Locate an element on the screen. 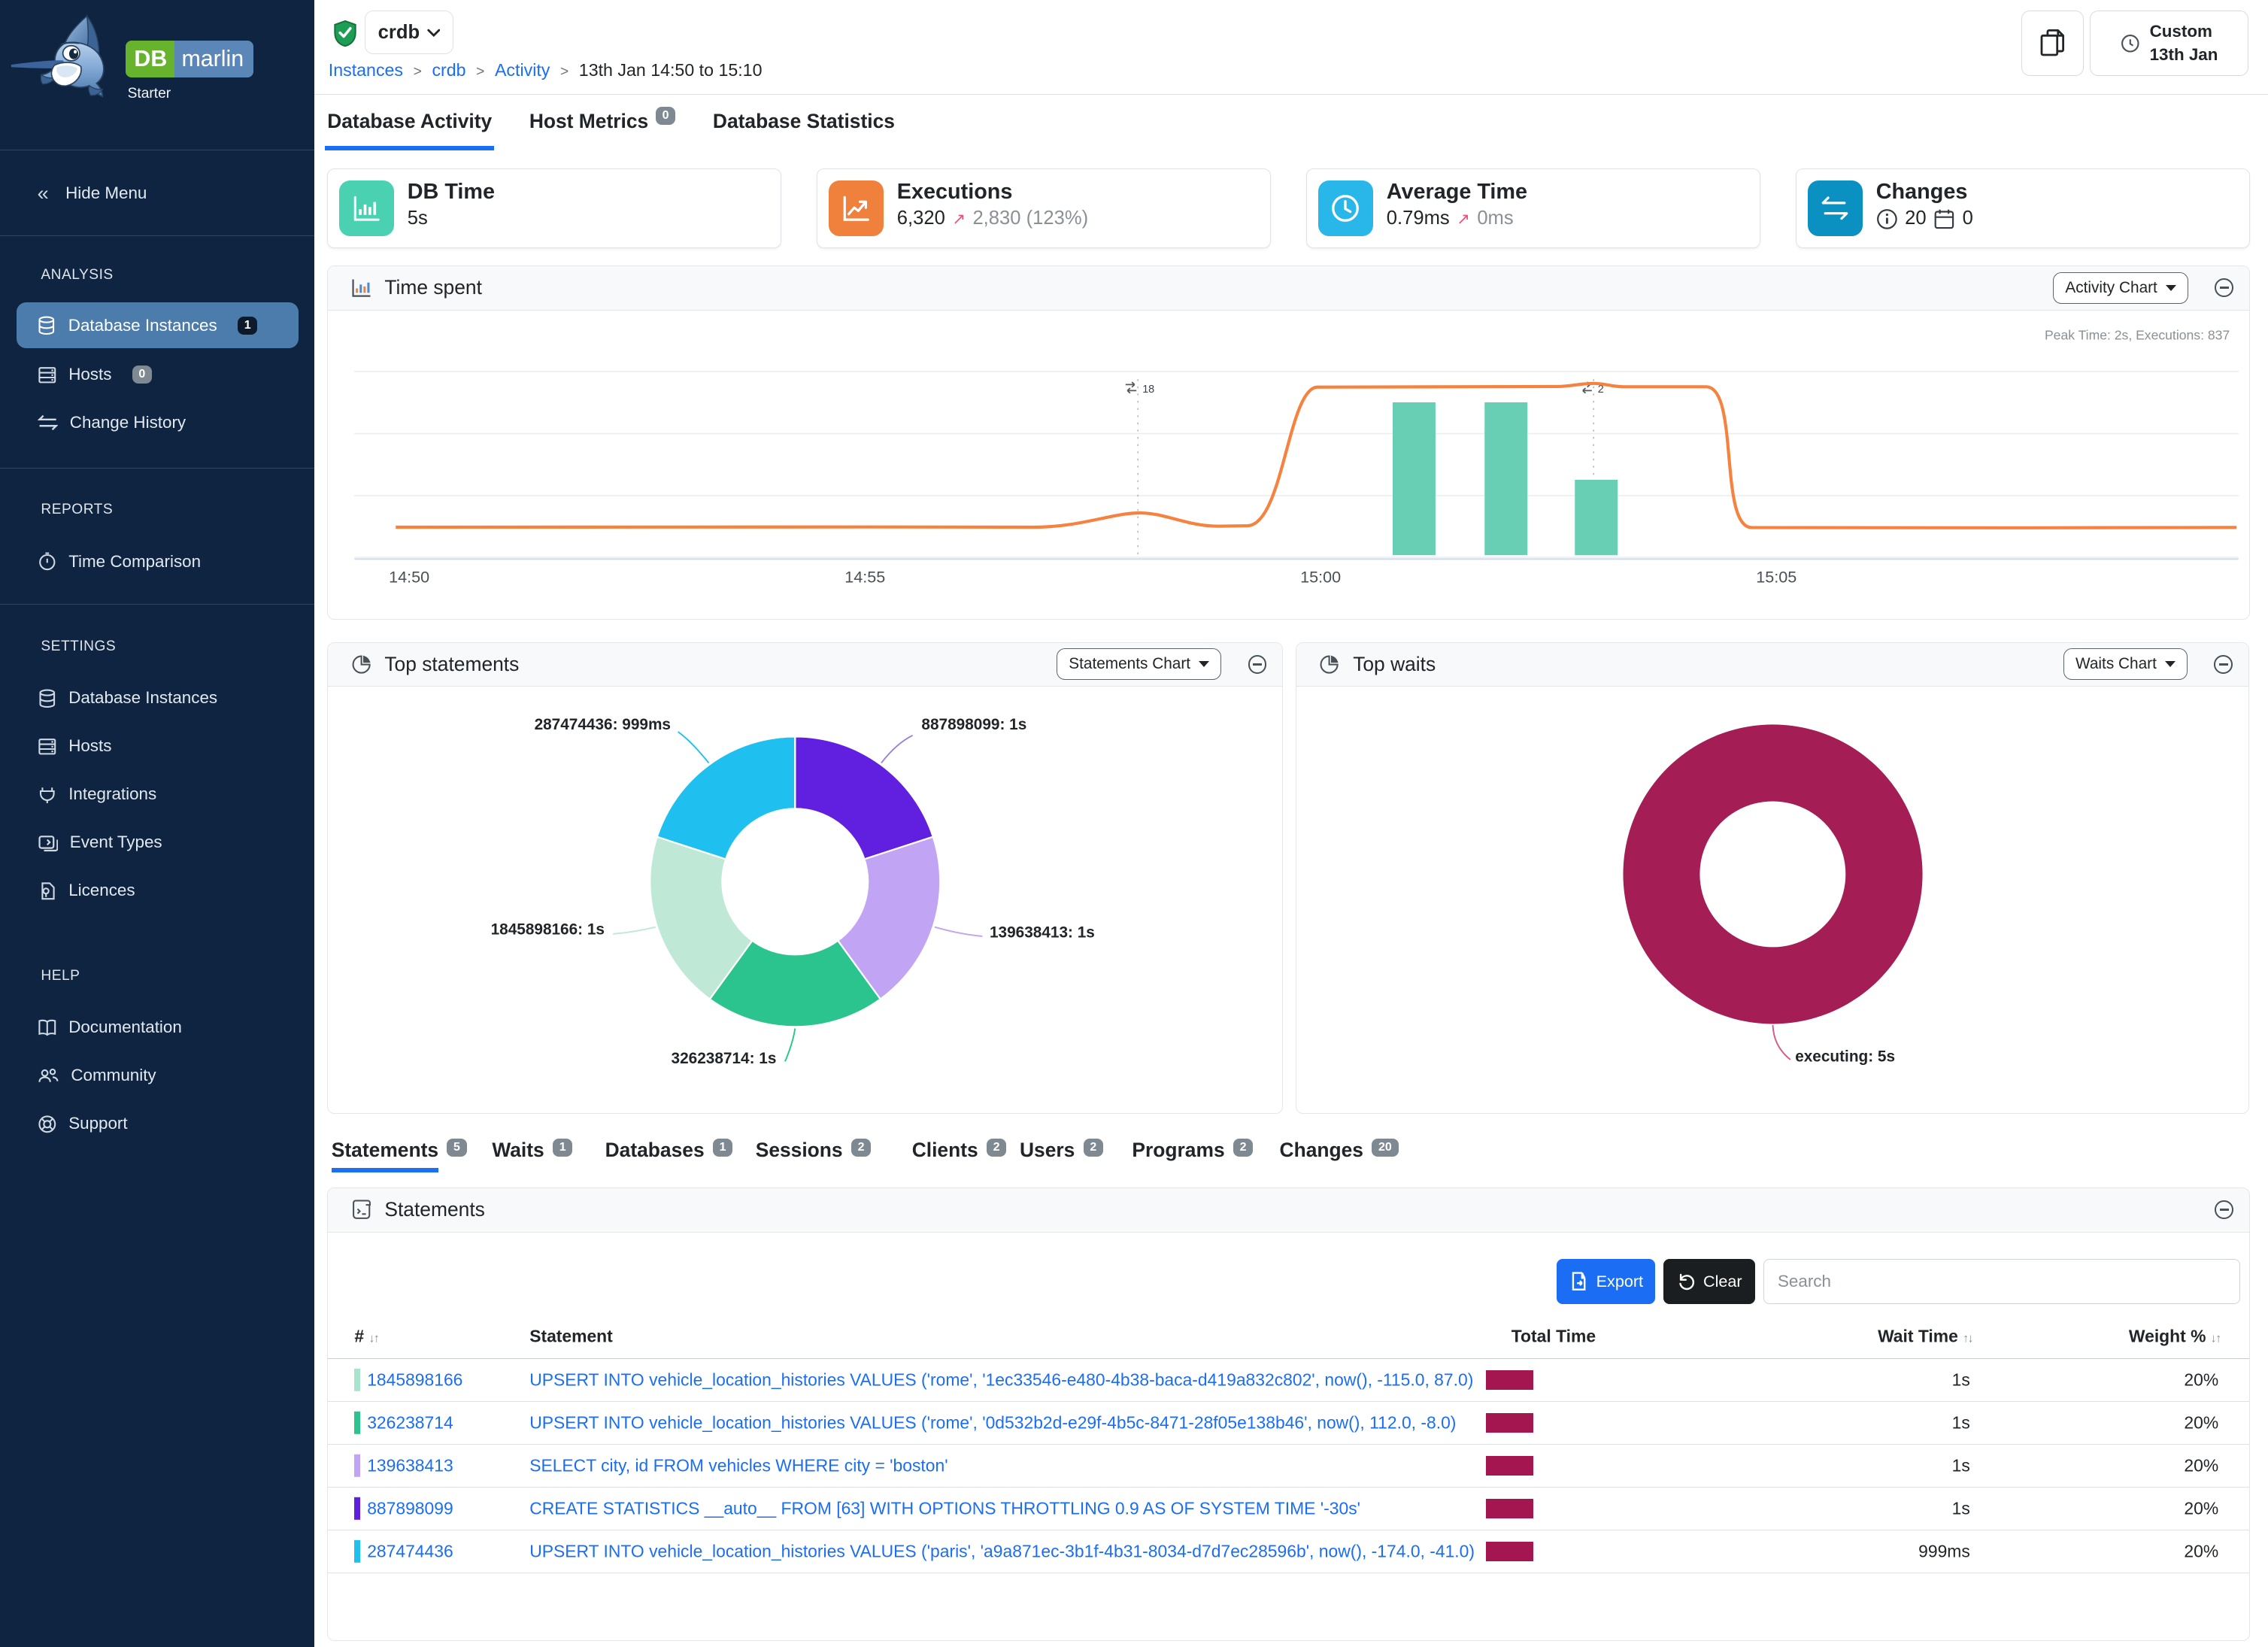 The image size is (2268, 1647). svg-text: 14:50 is located at coordinates (409, 576).